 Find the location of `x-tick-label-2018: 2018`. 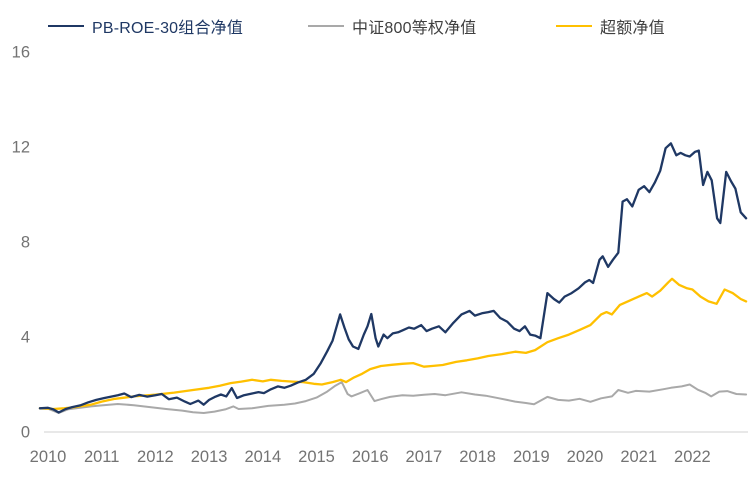

x-tick-label-2018: 2018 is located at coordinates (477, 457).